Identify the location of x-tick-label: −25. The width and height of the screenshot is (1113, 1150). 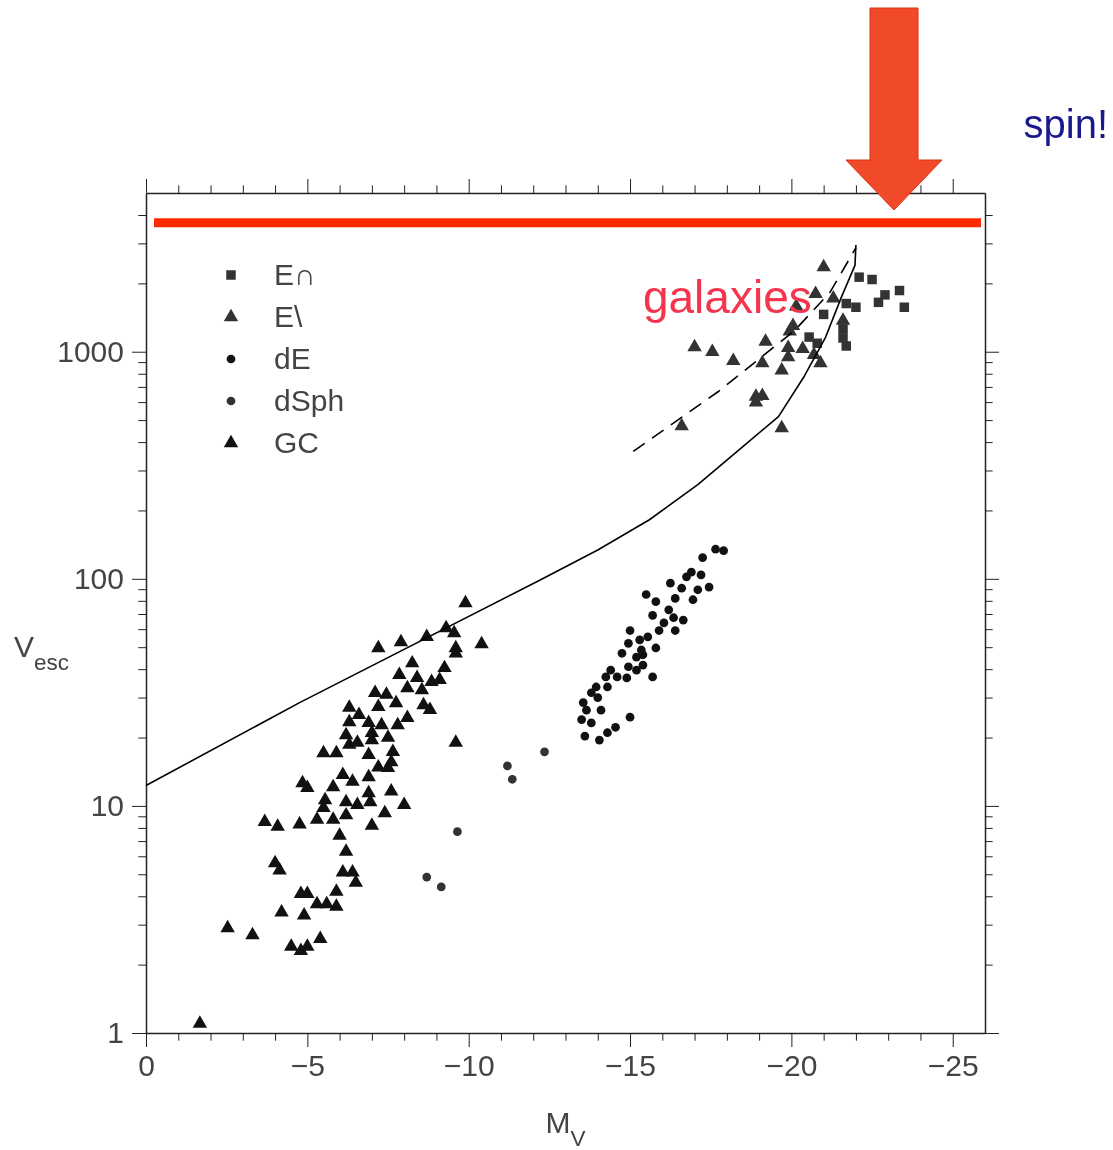
(953, 1066).